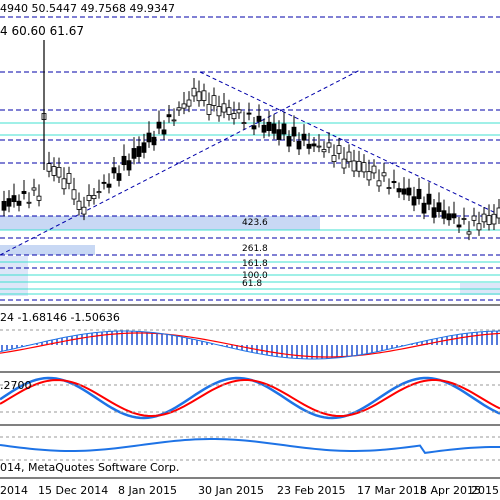 The image size is (500, 500). I want to click on time-axis-label: 23 Feb 2015, so click(311, 490).